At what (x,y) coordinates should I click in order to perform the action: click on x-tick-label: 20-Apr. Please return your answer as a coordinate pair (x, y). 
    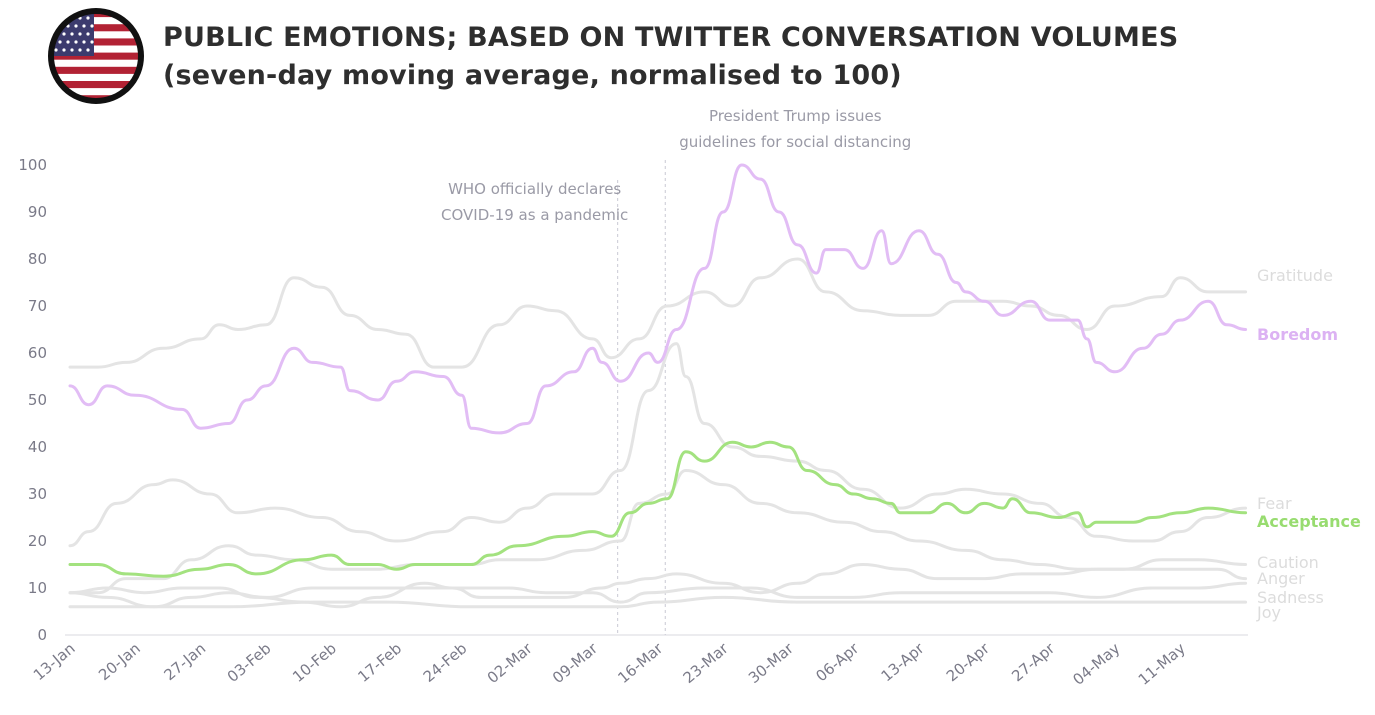
    Looking at the image, I should click on (968, 662).